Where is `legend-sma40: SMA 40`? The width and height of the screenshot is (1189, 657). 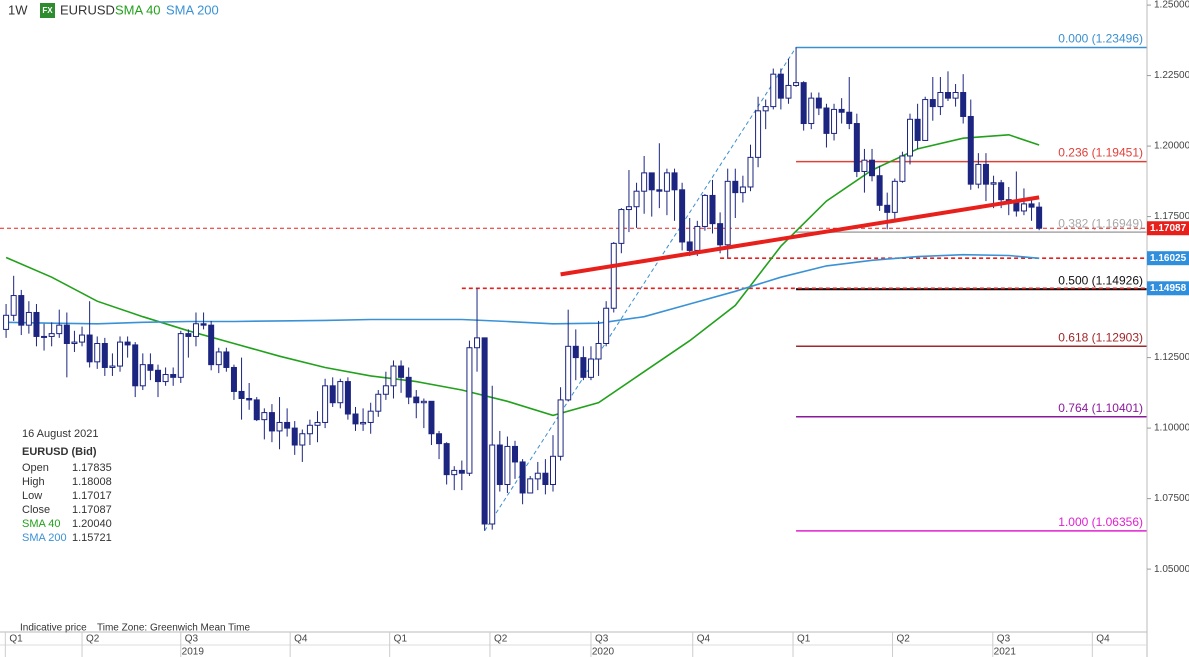
legend-sma40: SMA 40 is located at coordinates (138, 9).